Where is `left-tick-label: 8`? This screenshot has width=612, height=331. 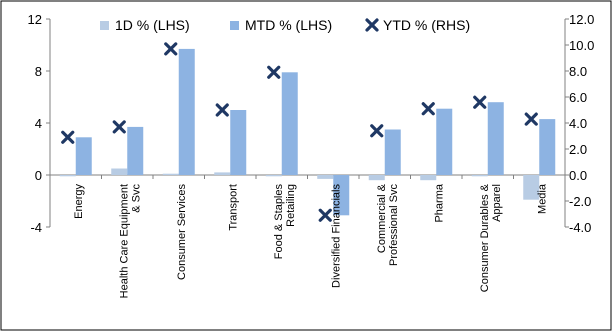
left-tick-label: 8 is located at coordinates (38, 71).